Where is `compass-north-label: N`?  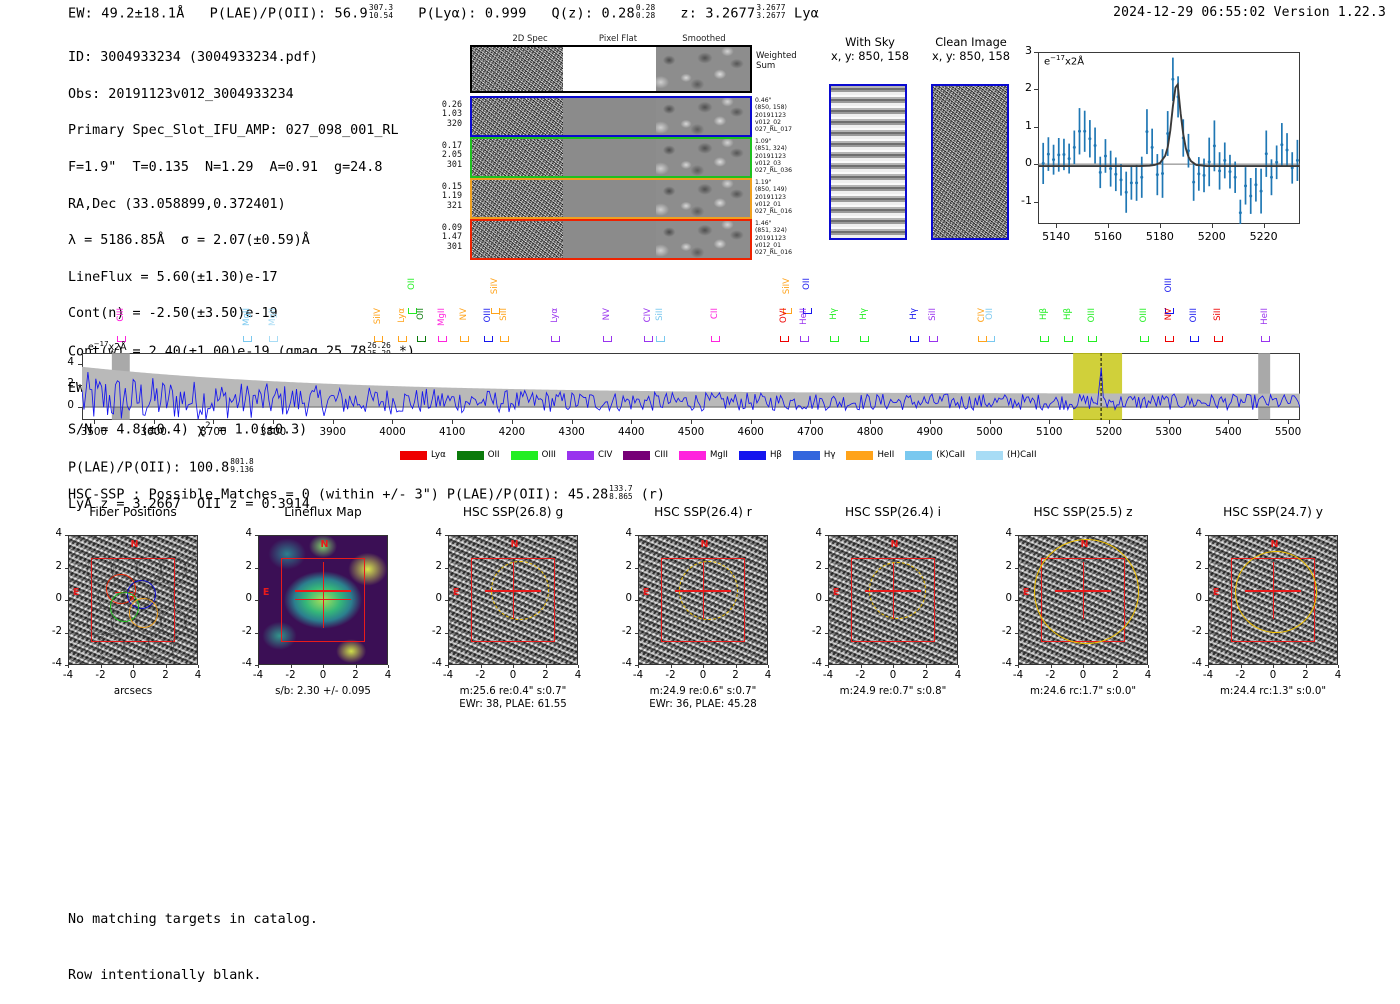 compass-north-label: N is located at coordinates (134, 544).